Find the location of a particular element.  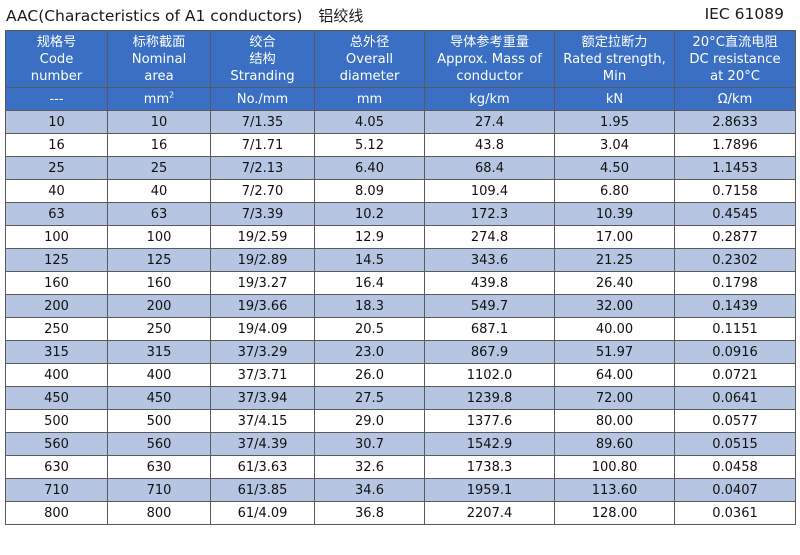

table-row: 10 10 7/1.35 4.05 27.4 1.95 2.8633 is located at coordinates (400, 122).